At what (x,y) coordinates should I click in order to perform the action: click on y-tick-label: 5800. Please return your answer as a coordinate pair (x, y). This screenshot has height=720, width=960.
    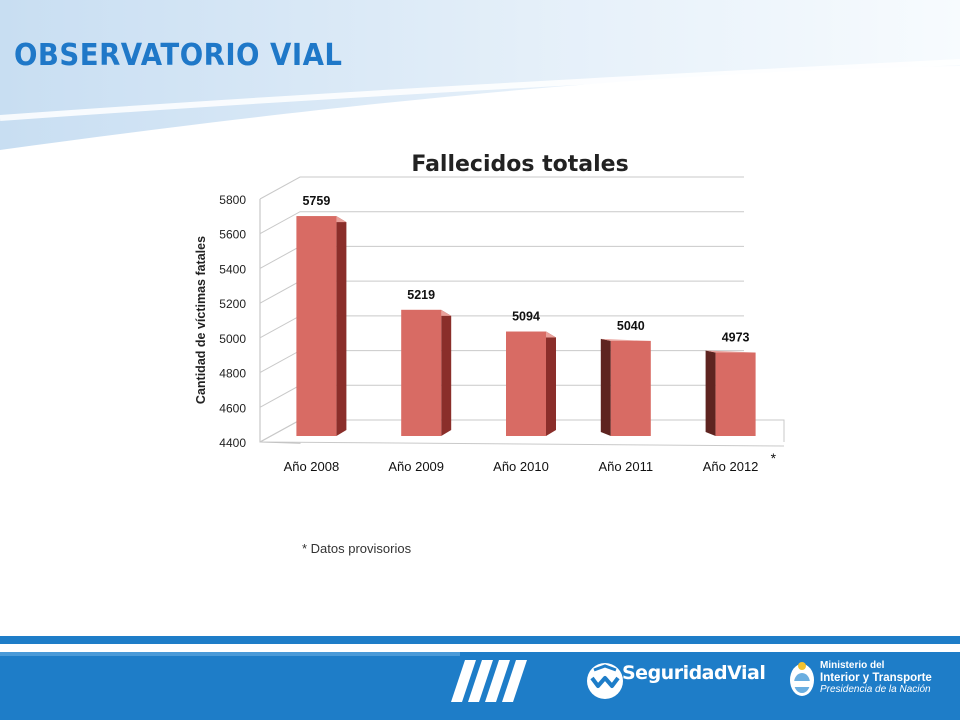
    Looking at the image, I should click on (232, 200).